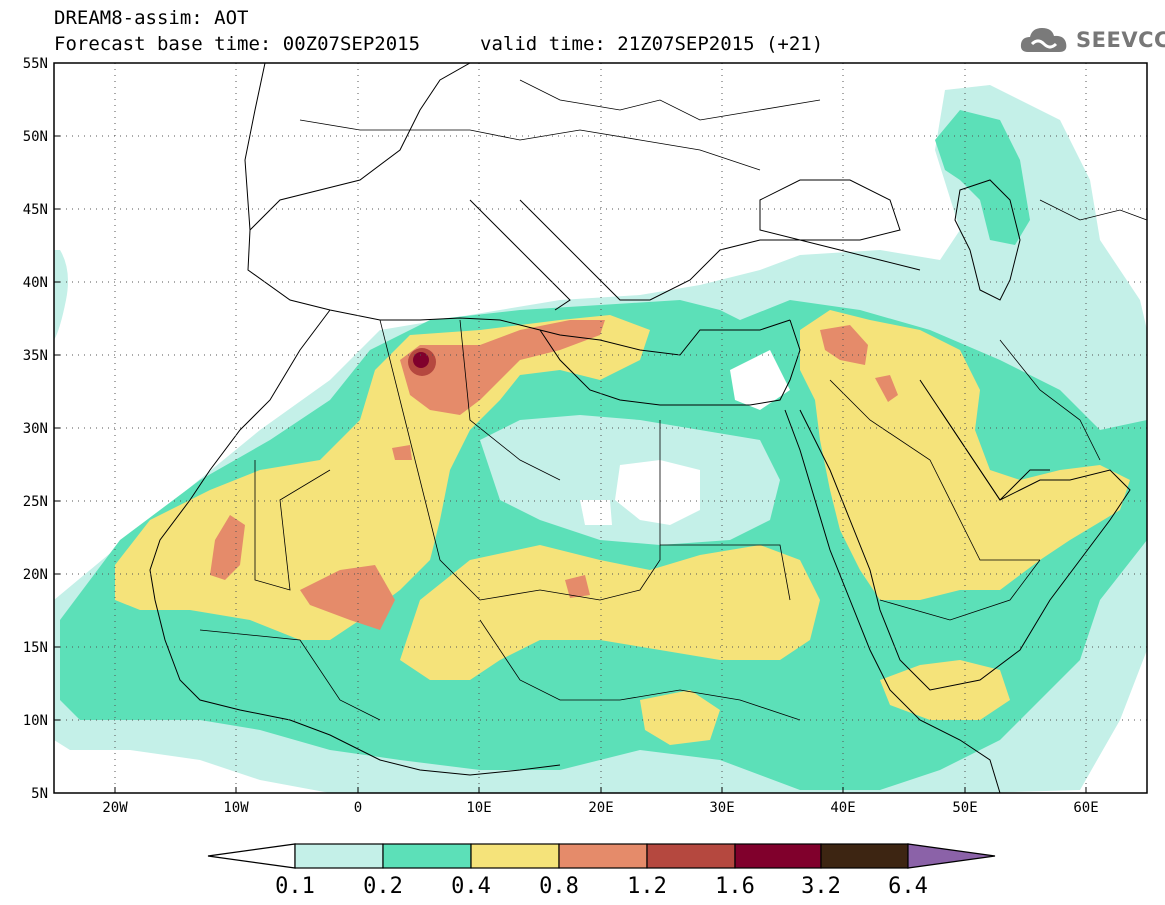 This screenshot has width=1165, height=905. Describe the element at coordinates (520, 255) in the screenshot. I see `coast-italy` at that location.